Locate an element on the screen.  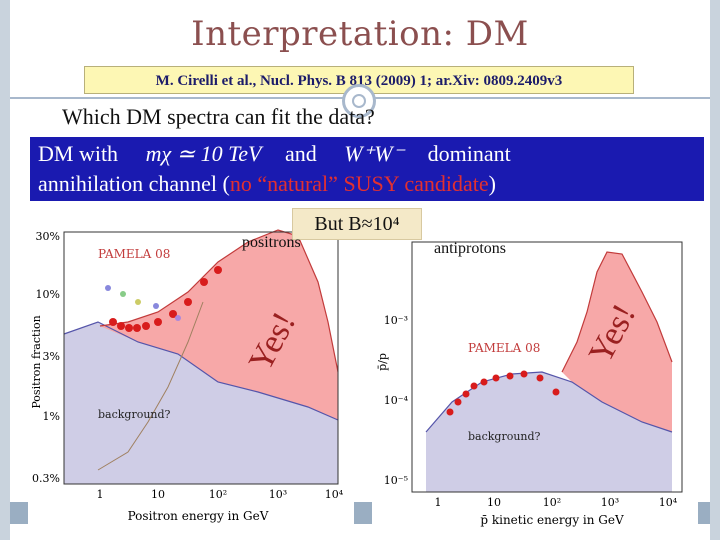
positron-xtick: 10² is located at coordinates (218, 494).